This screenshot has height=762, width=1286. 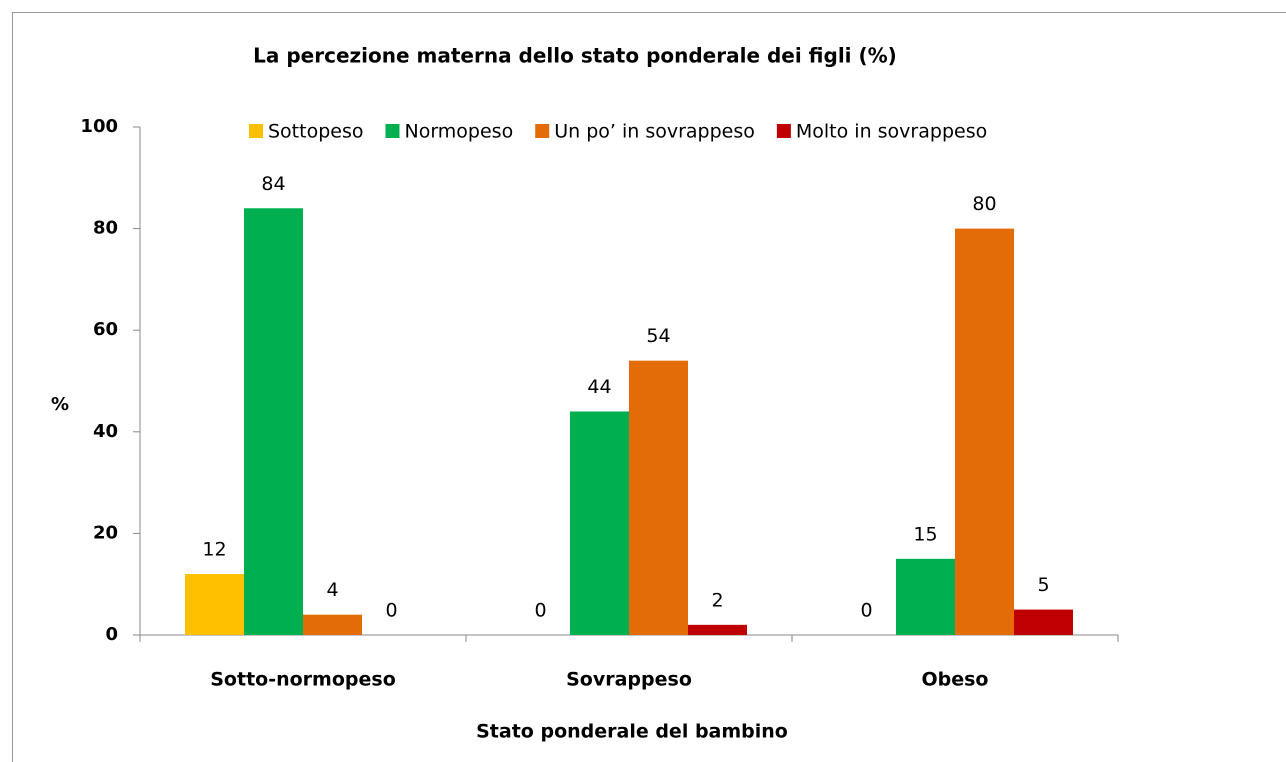 What do you see at coordinates (654, 132) in the screenshot?
I see `legend-label: Un po’ in sovrappeso` at bounding box center [654, 132].